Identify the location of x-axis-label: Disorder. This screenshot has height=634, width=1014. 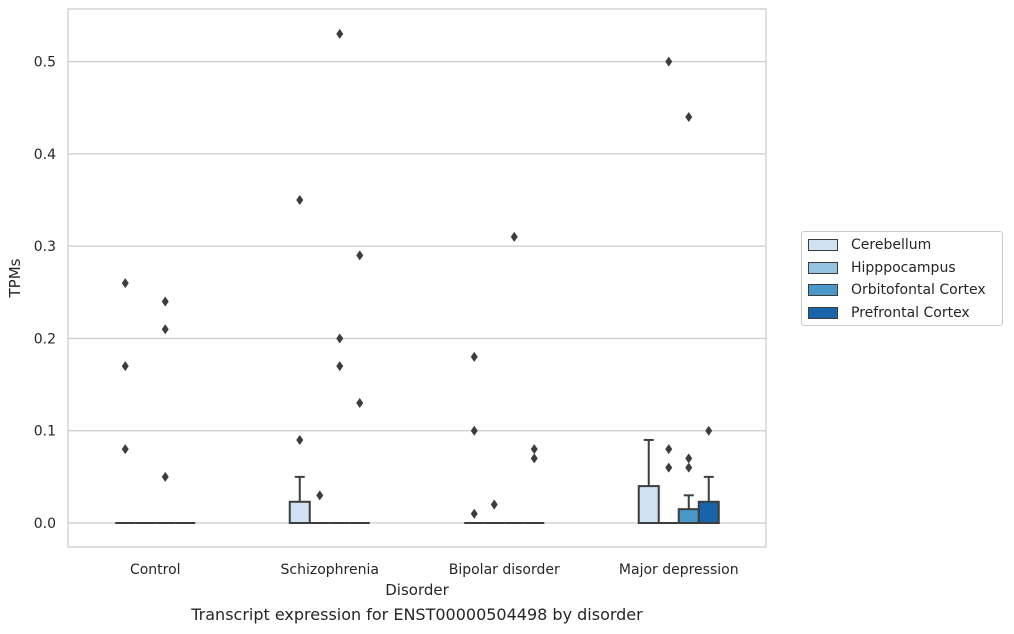
(417, 590).